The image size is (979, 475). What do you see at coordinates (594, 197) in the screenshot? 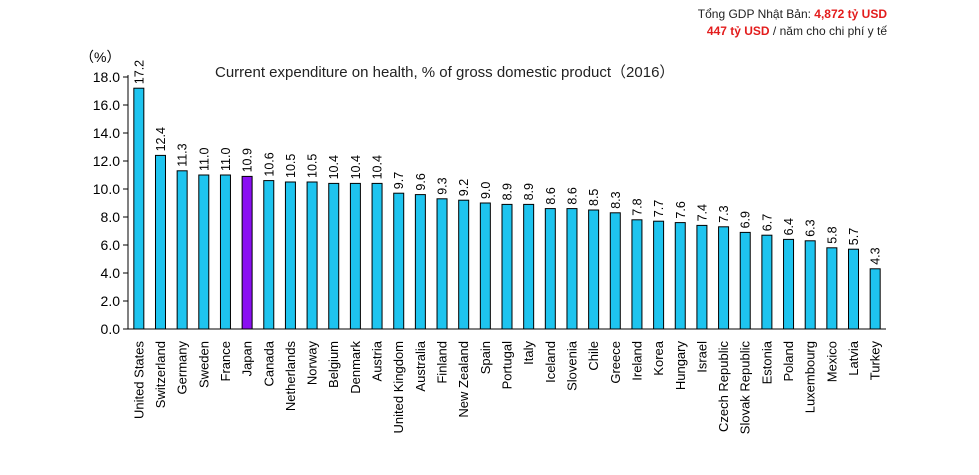
I see `data-label: 8.5` at bounding box center [594, 197].